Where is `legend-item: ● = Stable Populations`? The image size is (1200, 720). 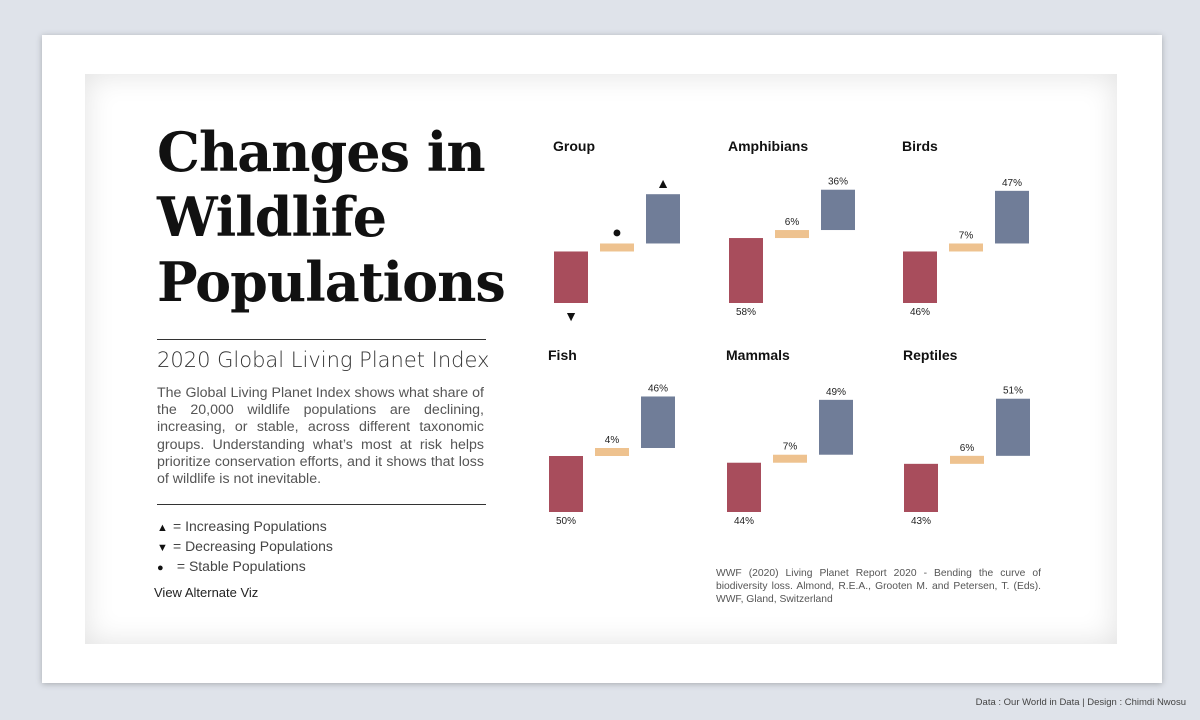
legend-item: ● = Stable Populations is located at coordinates (245, 567).